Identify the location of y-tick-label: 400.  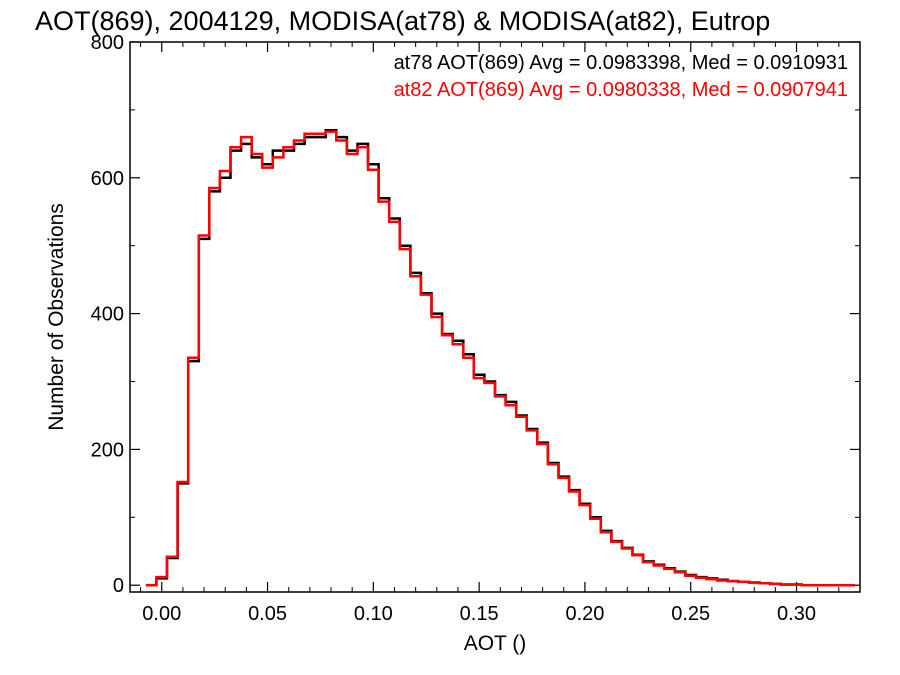
(107, 315).